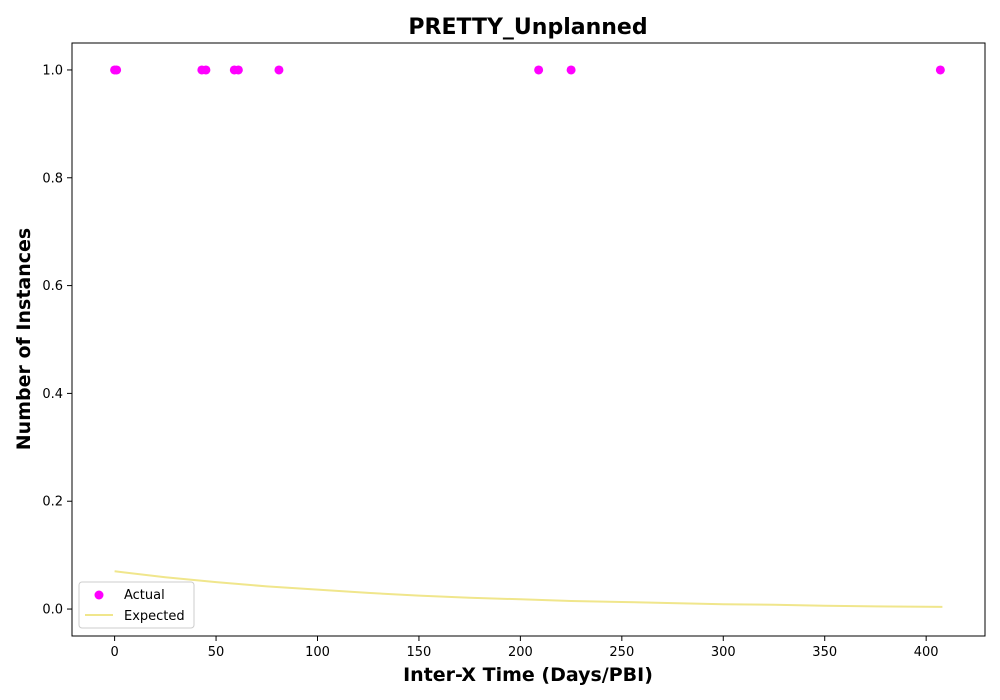 The width and height of the screenshot is (1000, 700). Describe the element at coordinates (419, 652) in the screenshot. I see `x-tick-label: 150` at that location.